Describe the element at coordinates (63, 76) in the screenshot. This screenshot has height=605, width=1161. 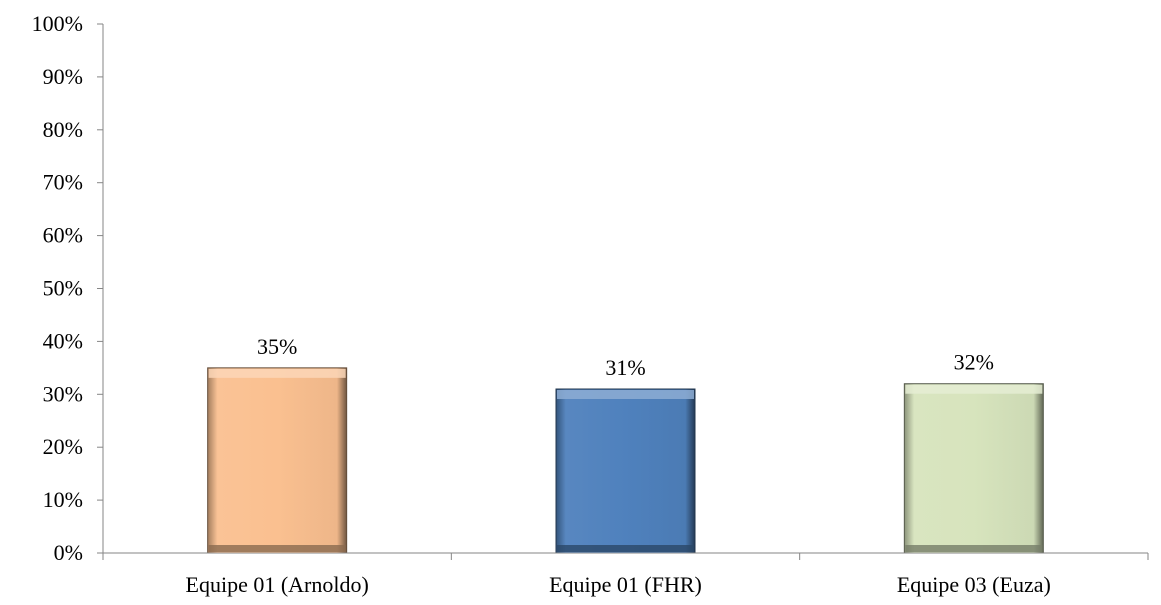
I see `y-tick-label: 90%` at that location.